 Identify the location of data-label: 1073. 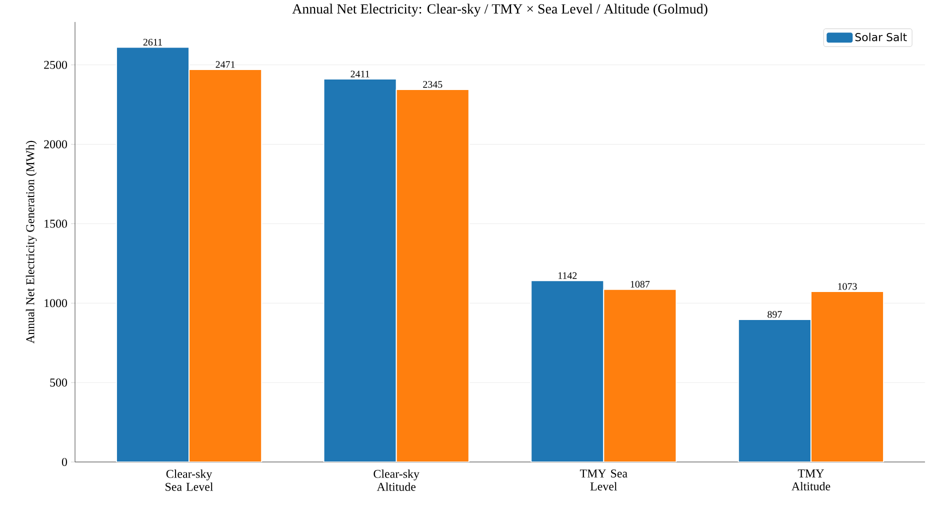
(847, 286).